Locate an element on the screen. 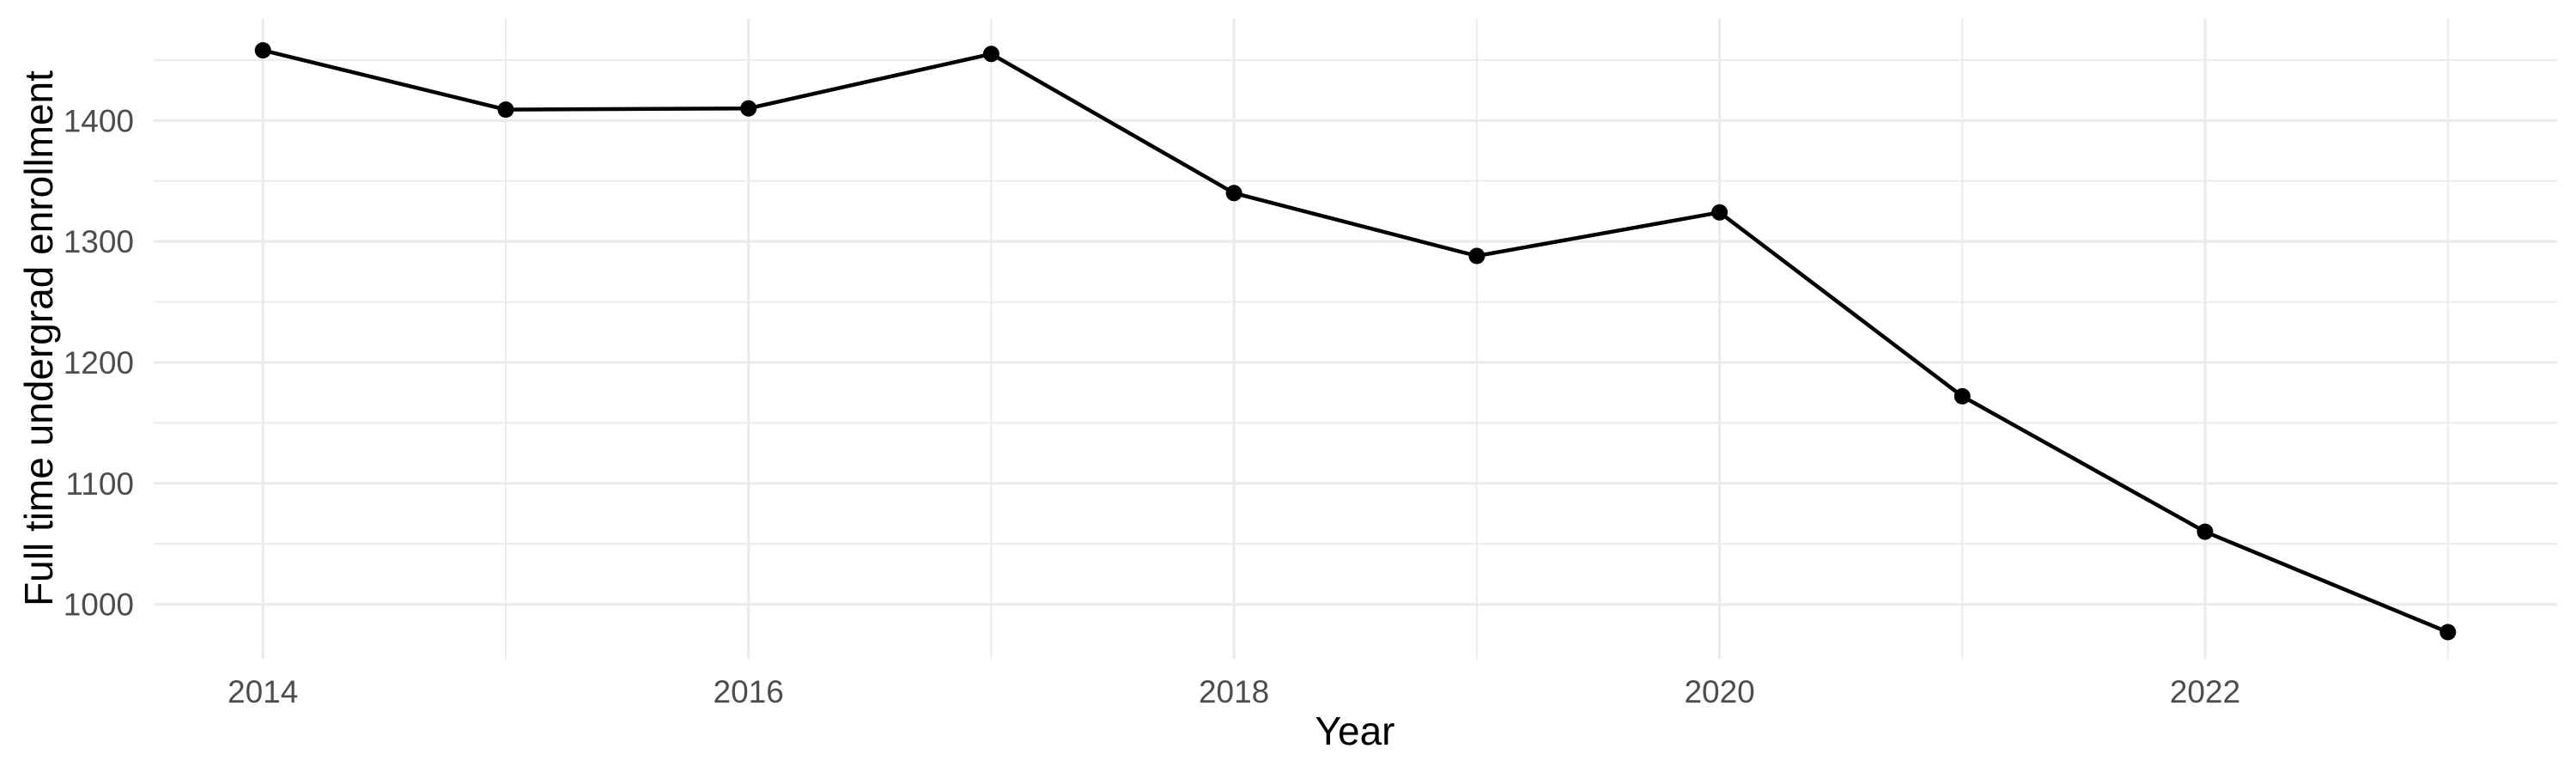  y-tick-label-1000: 1000 is located at coordinates (99, 605).